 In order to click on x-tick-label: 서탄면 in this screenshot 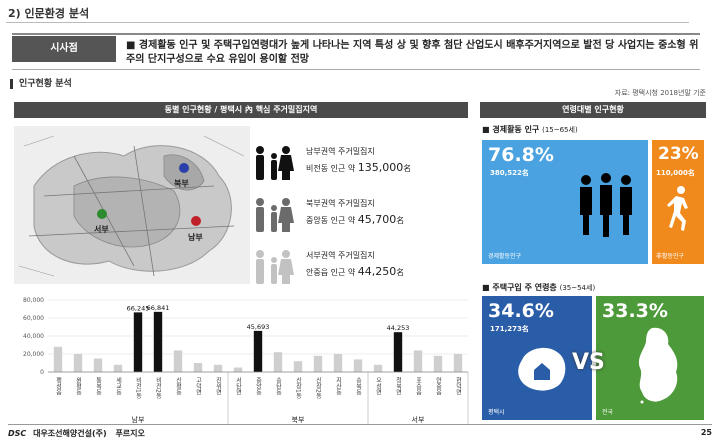, I will do `click(238, 385)`.